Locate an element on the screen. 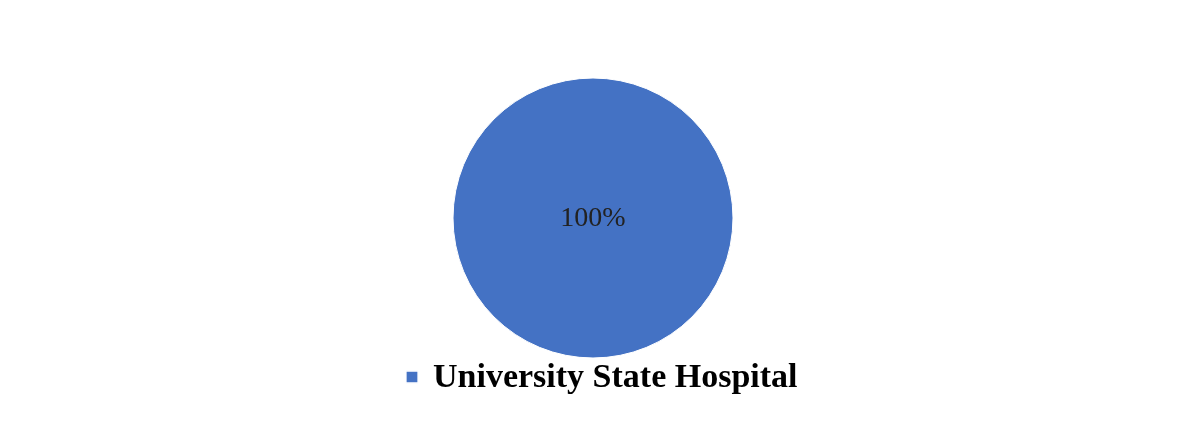 The height and width of the screenshot is (436, 1186). legend-label: University State Hospital is located at coordinates (615, 375).